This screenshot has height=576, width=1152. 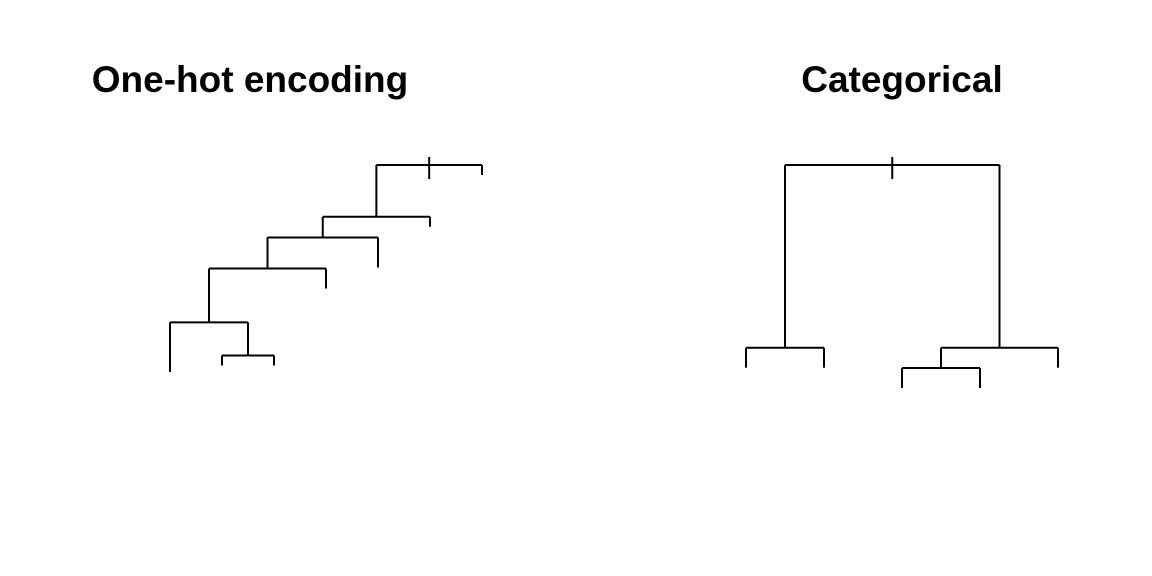 What do you see at coordinates (250, 79) in the screenshot?
I see `panel-title: One-hot encoding` at bounding box center [250, 79].